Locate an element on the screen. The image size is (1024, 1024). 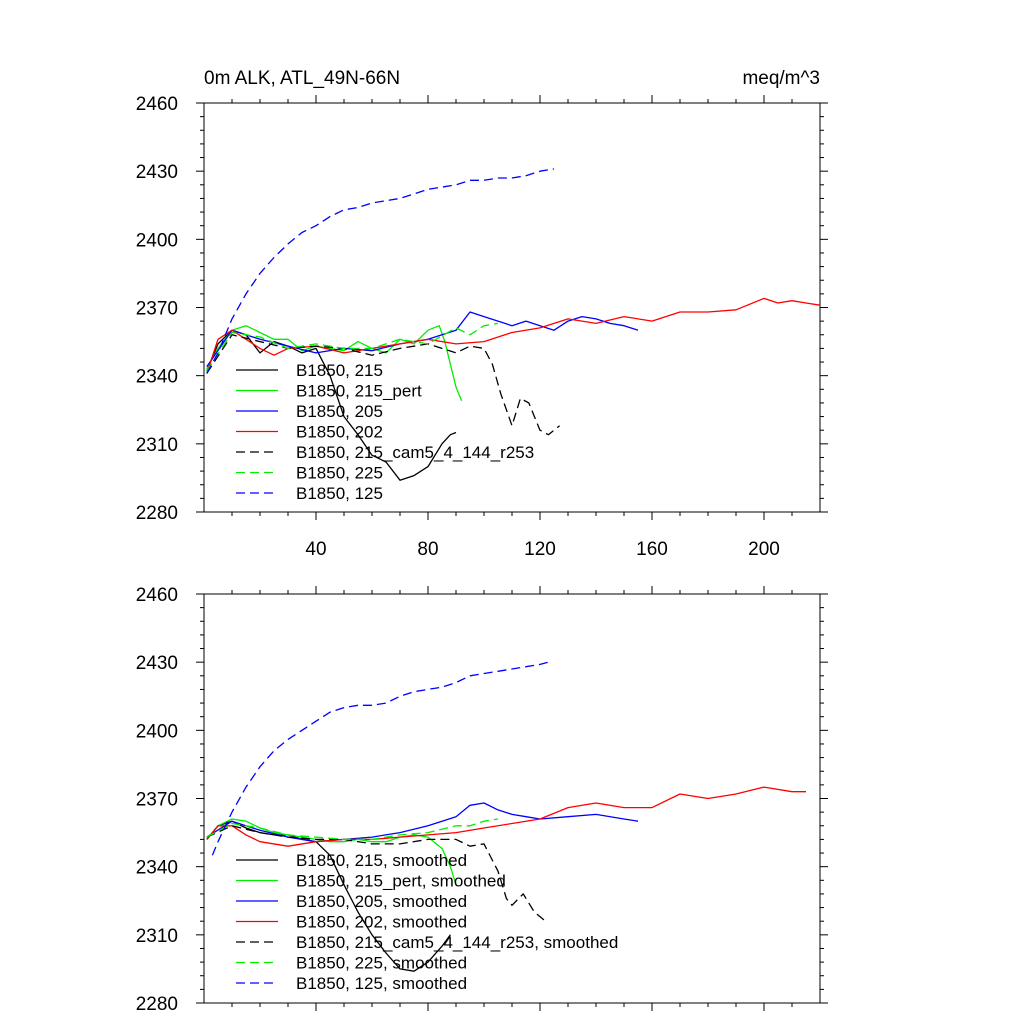
x-tick-label: 40 is located at coordinates (315, 549).